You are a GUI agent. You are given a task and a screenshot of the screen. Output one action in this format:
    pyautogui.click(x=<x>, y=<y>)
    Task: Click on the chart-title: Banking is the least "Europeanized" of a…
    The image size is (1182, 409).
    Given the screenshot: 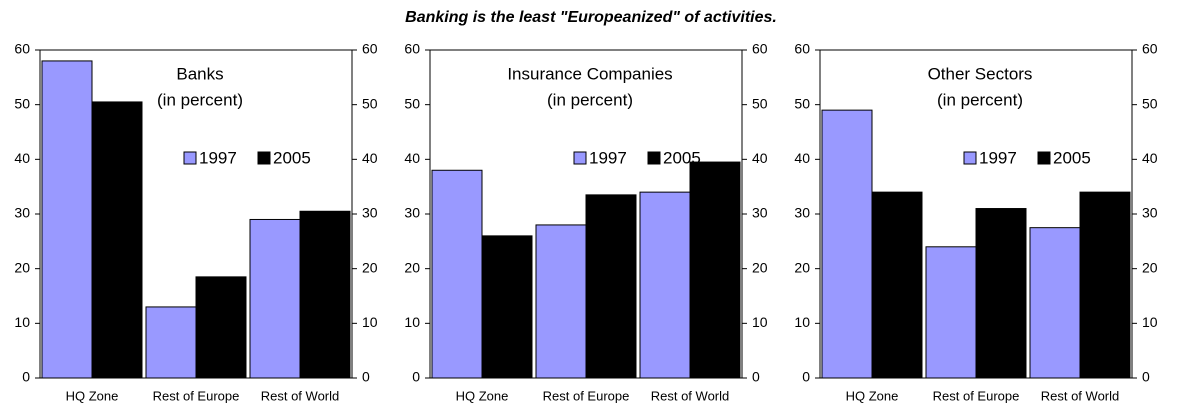 What is the action you would take?
    pyautogui.click(x=591, y=17)
    